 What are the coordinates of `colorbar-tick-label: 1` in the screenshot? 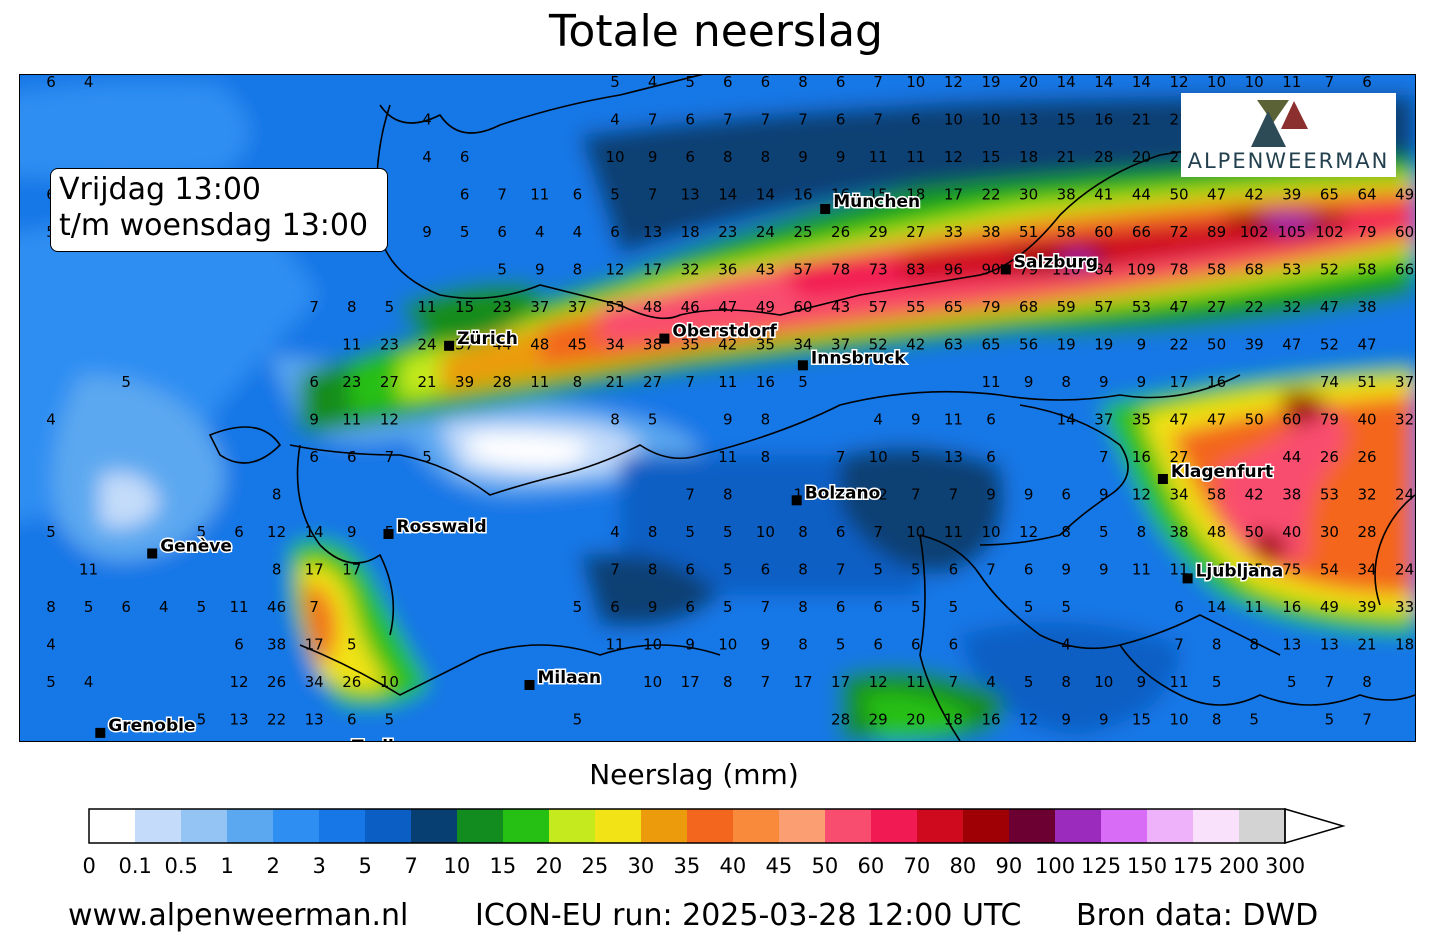 It's located at (227, 866).